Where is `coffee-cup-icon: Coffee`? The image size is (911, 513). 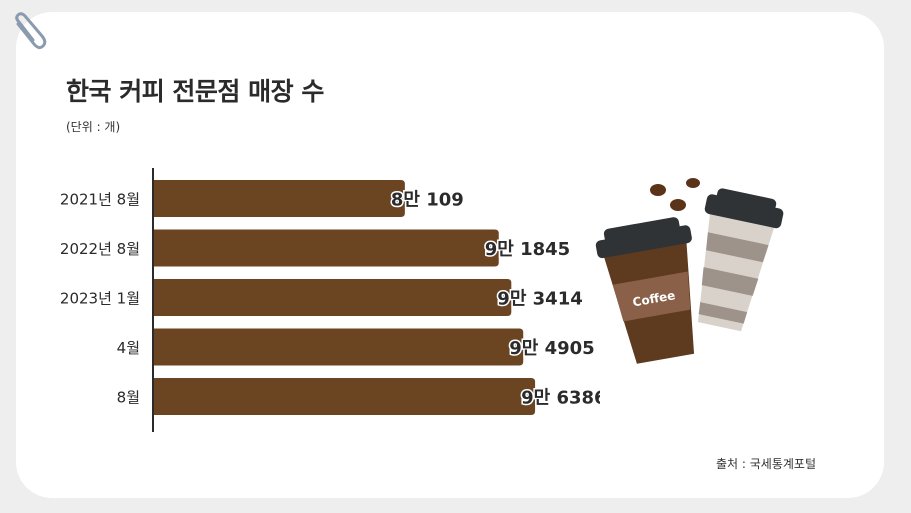
coffee-cup-icon: Coffee is located at coordinates (689, 271).